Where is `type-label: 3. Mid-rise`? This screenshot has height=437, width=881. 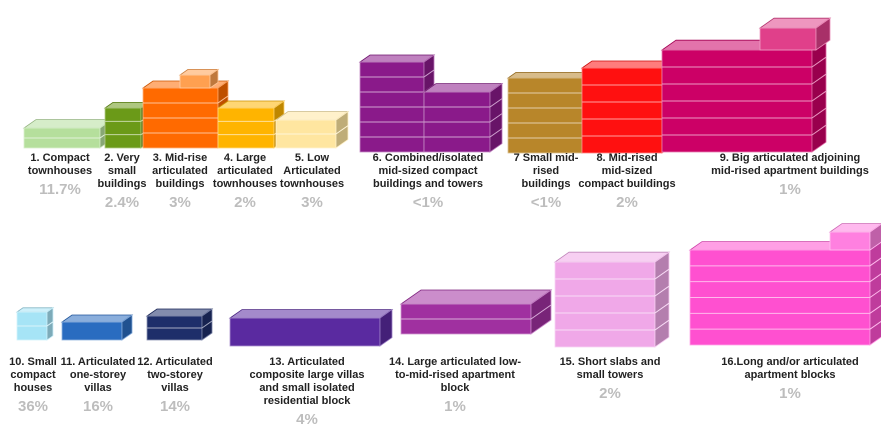
type-label: 3. Mid-rise is located at coordinates (180, 158).